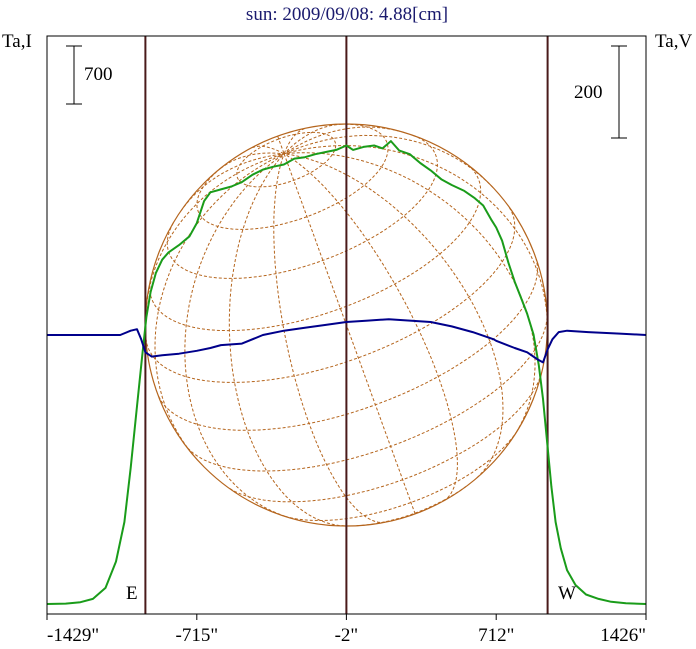 The image size is (696, 649). Describe the element at coordinates (17, 41) in the screenshot. I see `left-axis-label: Ta,I` at that location.